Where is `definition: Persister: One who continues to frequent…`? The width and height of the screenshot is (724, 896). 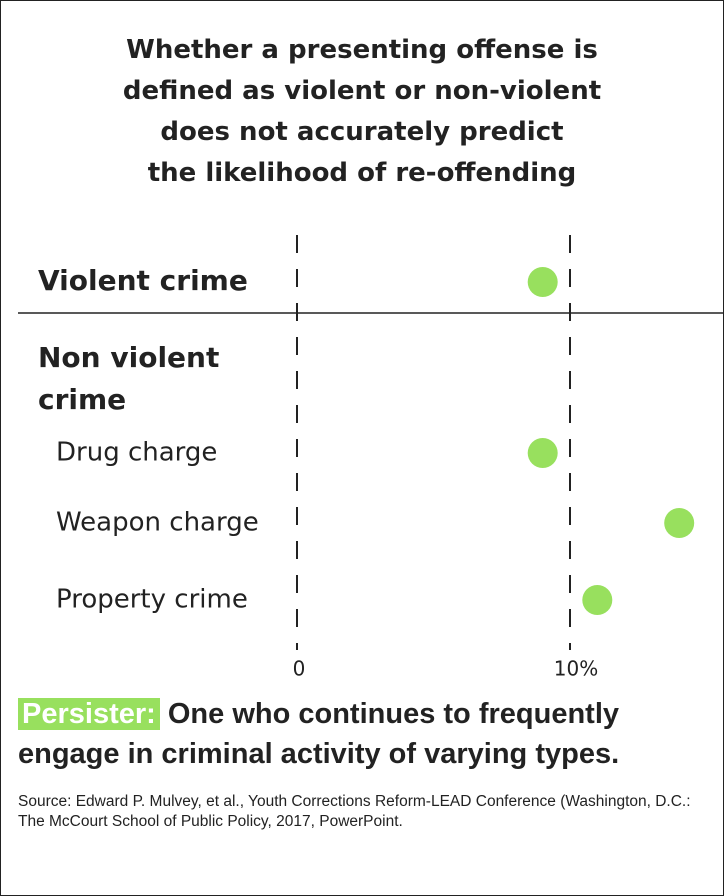 definition: Persister: One who continues to frequent… is located at coordinates (371, 734).